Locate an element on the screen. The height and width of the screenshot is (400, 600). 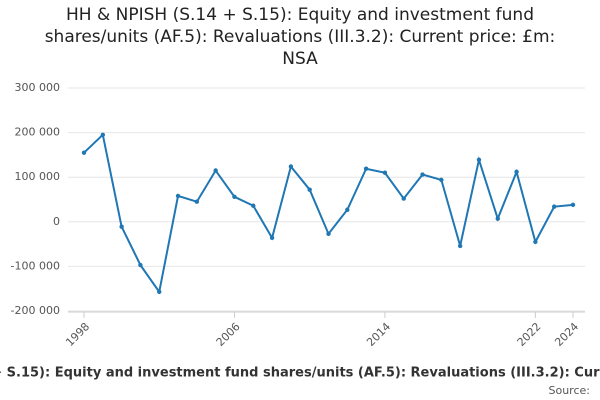
x-tick-label: 2006 is located at coordinates (228, 334).